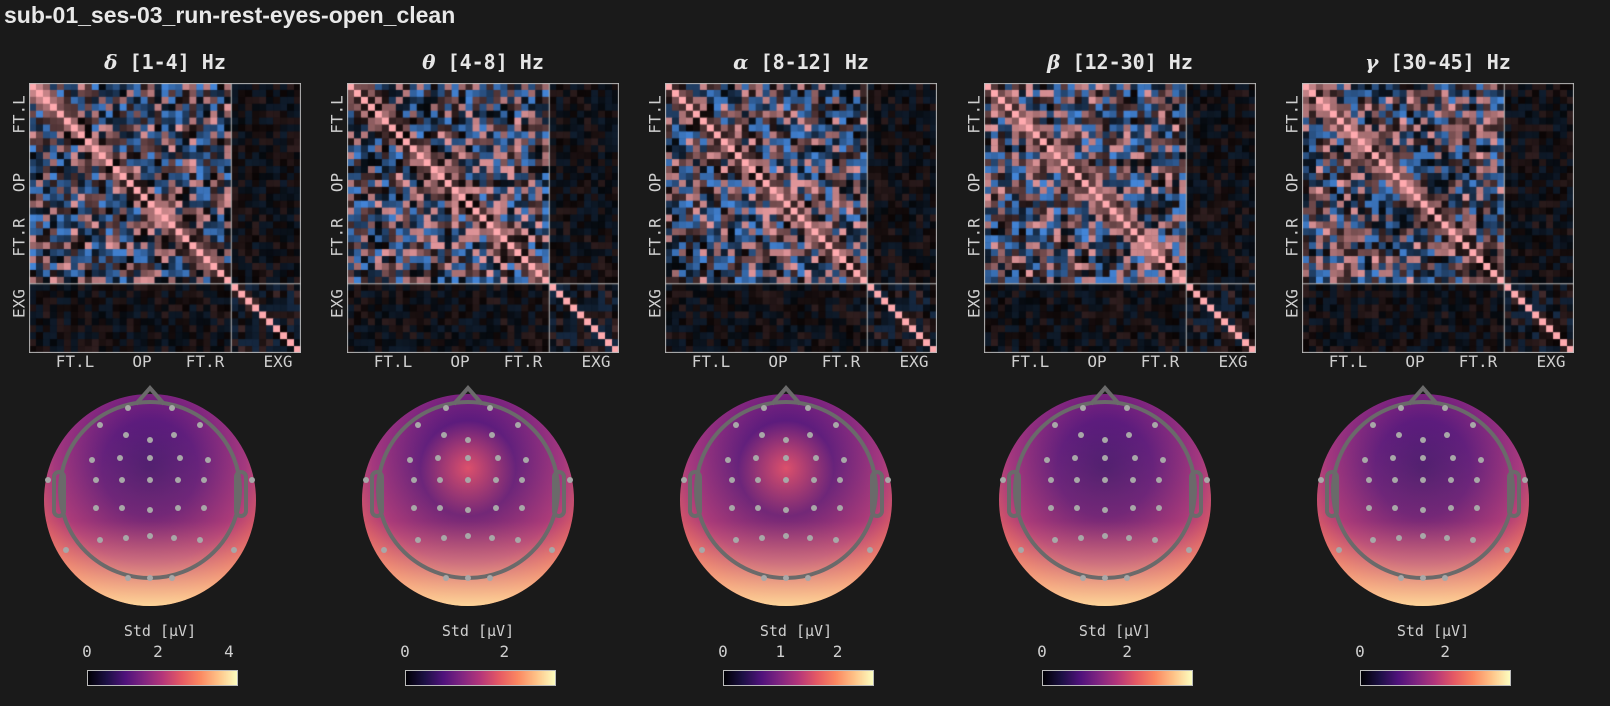 The height and width of the screenshot is (706, 1610). What do you see at coordinates (460, 361) in the screenshot?
I see `x-tick-label: OP` at bounding box center [460, 361].